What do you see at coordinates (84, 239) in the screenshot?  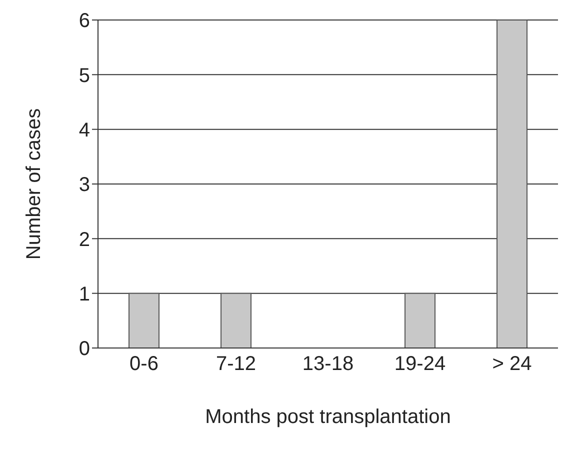 I see `y-tick-label: 2` at bounding box center [84, 239].